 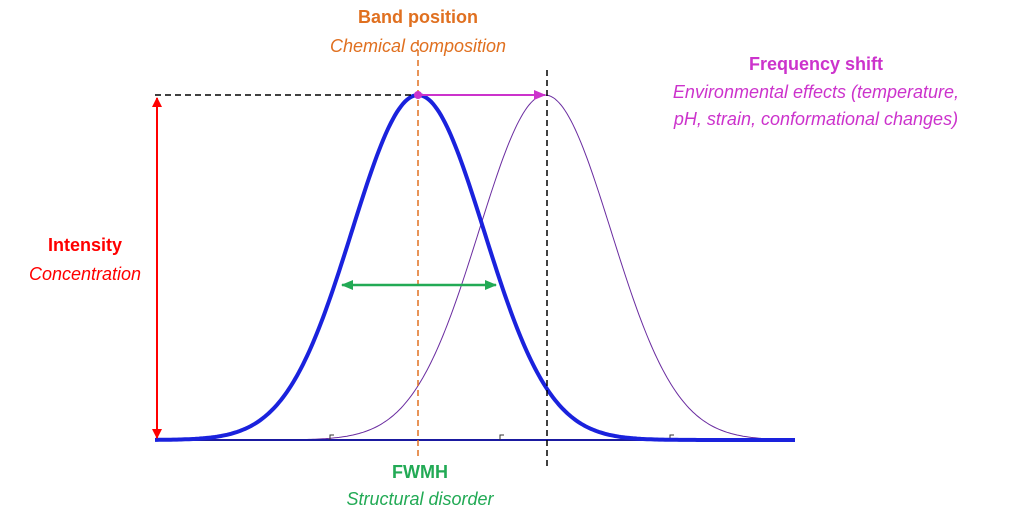 What do you see at coordinates (85, 274) in the screenshot?
I see `intensity-subtitle: Concentration` at bounding box center [85, 274].